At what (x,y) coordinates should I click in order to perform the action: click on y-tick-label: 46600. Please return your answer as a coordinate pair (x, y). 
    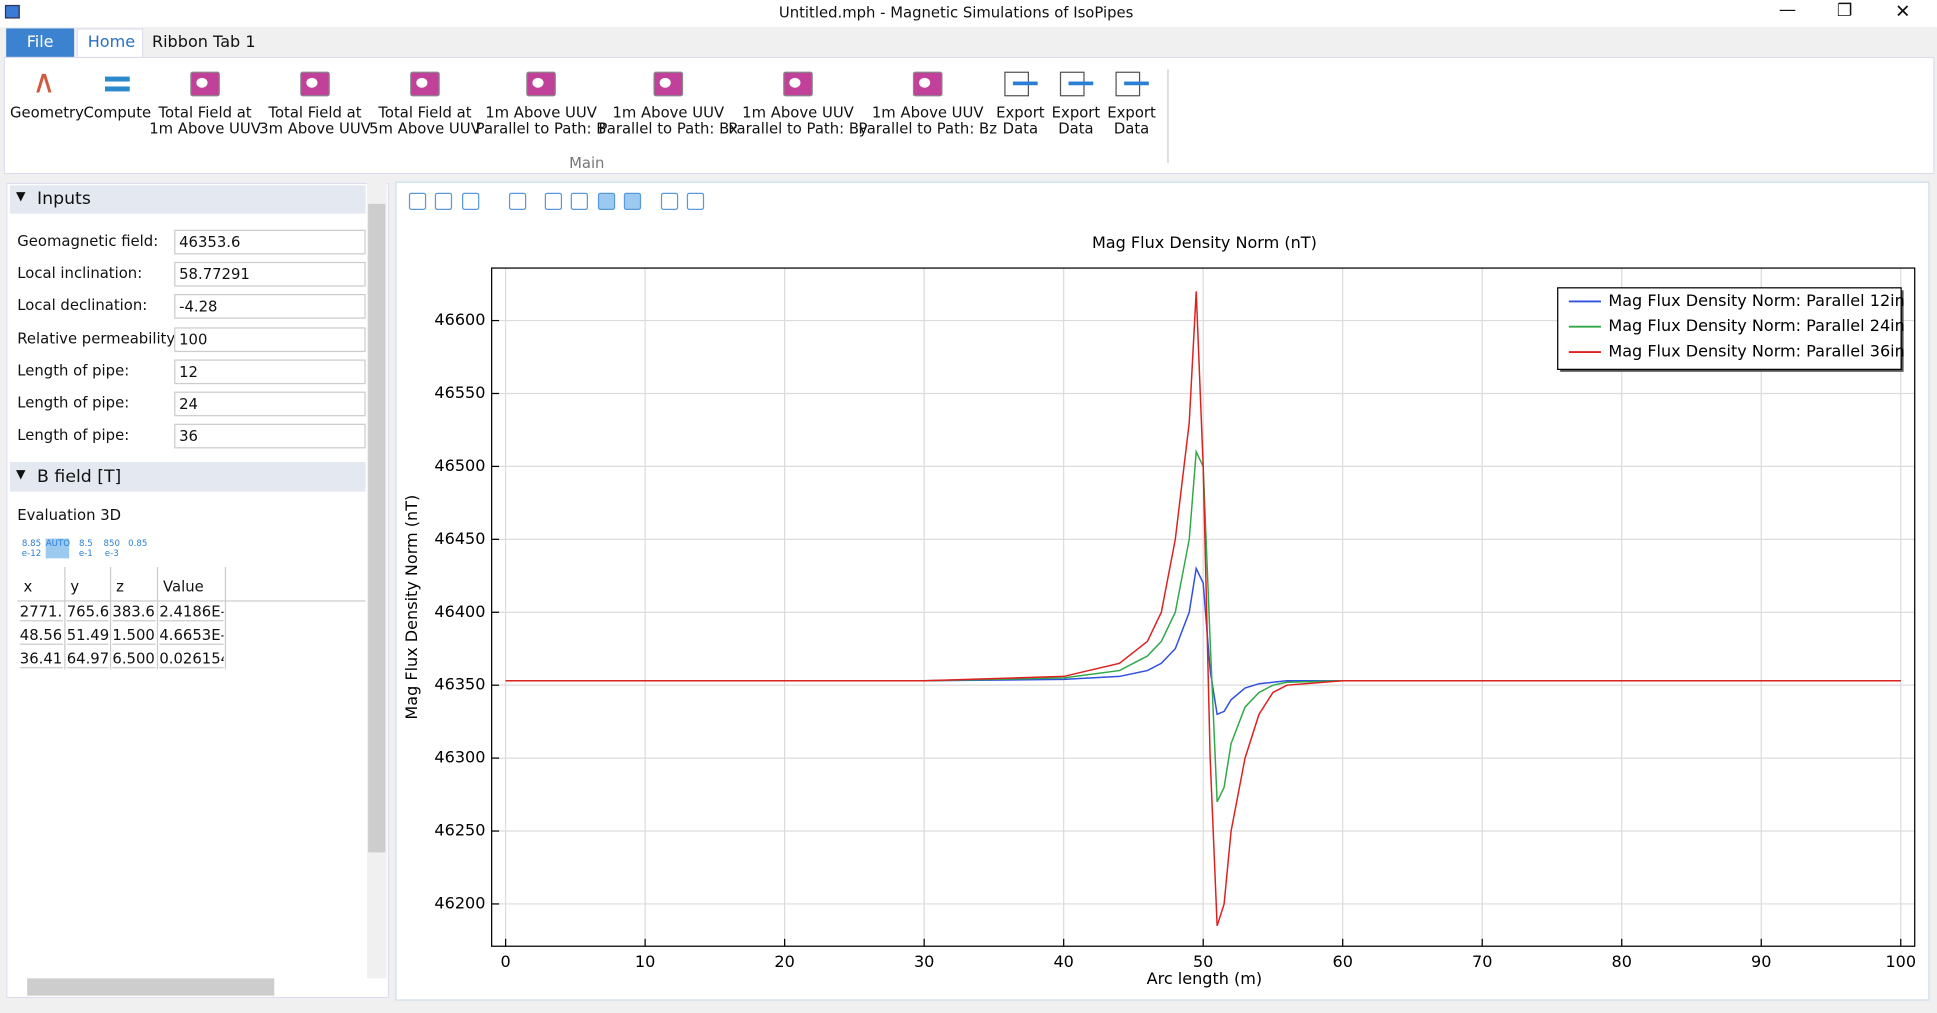
    Looking at the image, I should click on (459, 319).